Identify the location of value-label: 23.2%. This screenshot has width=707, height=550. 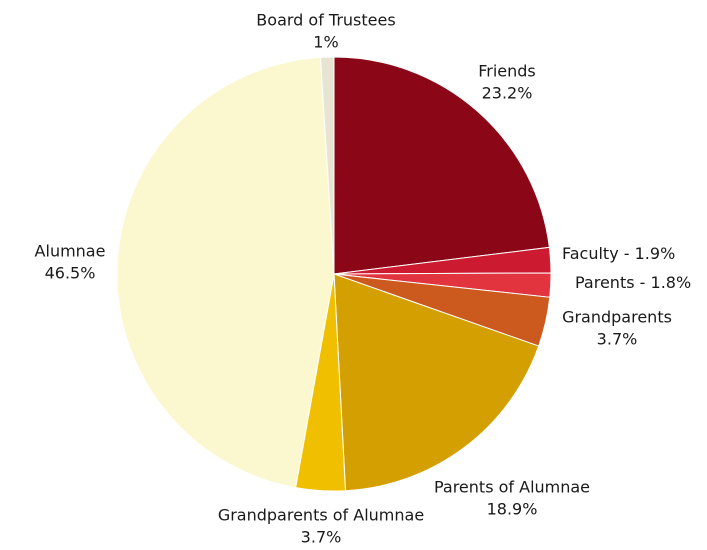
(507, 93).